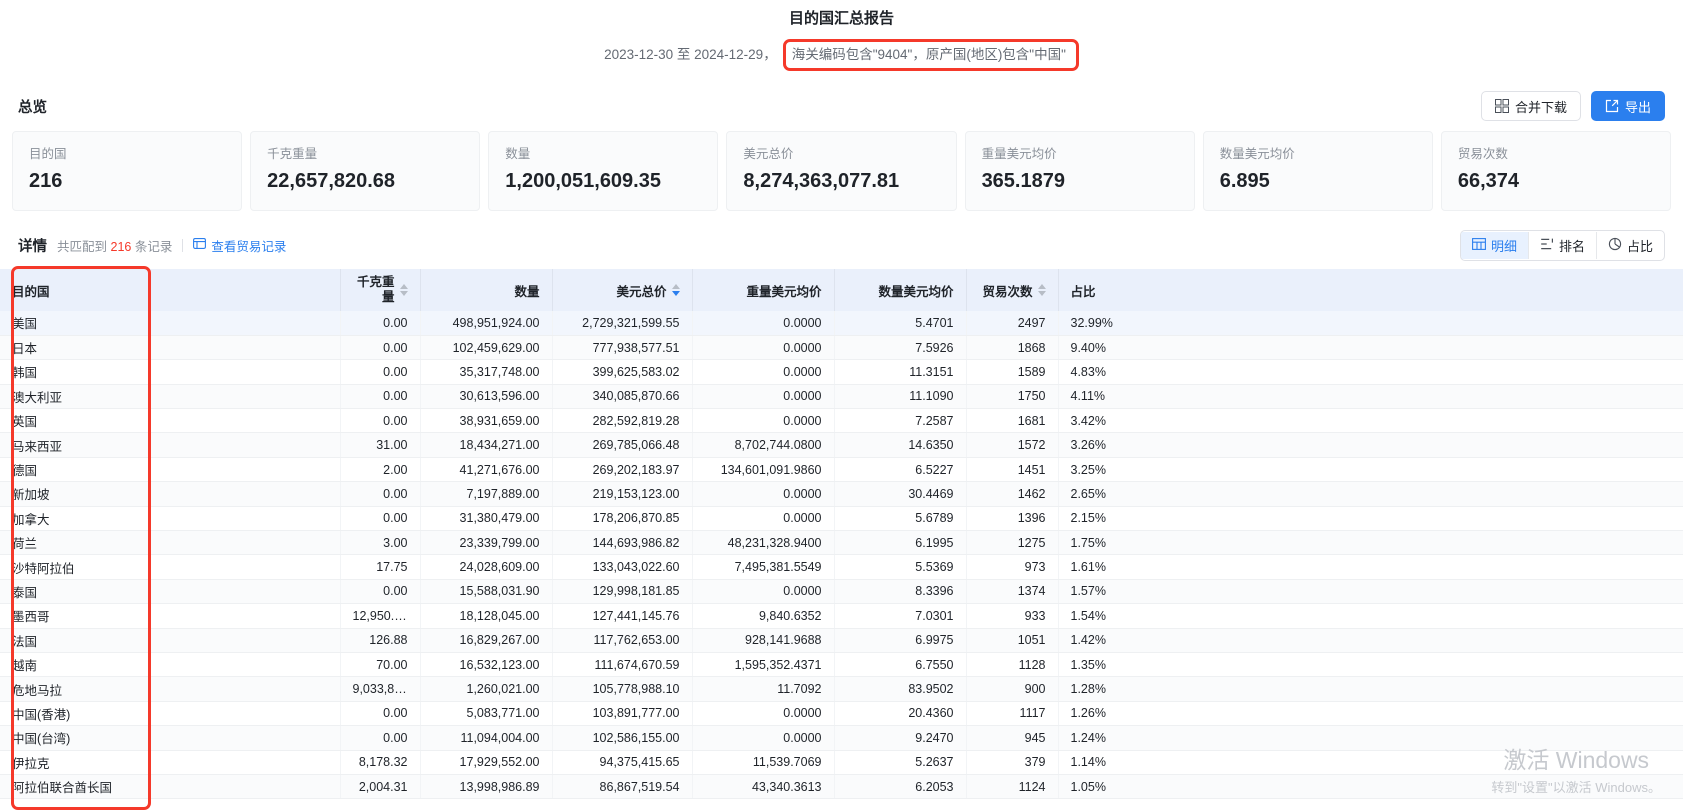  Describe the element at coordinates (1479, 245) in the screenshot. I see `table-icon` at that location.